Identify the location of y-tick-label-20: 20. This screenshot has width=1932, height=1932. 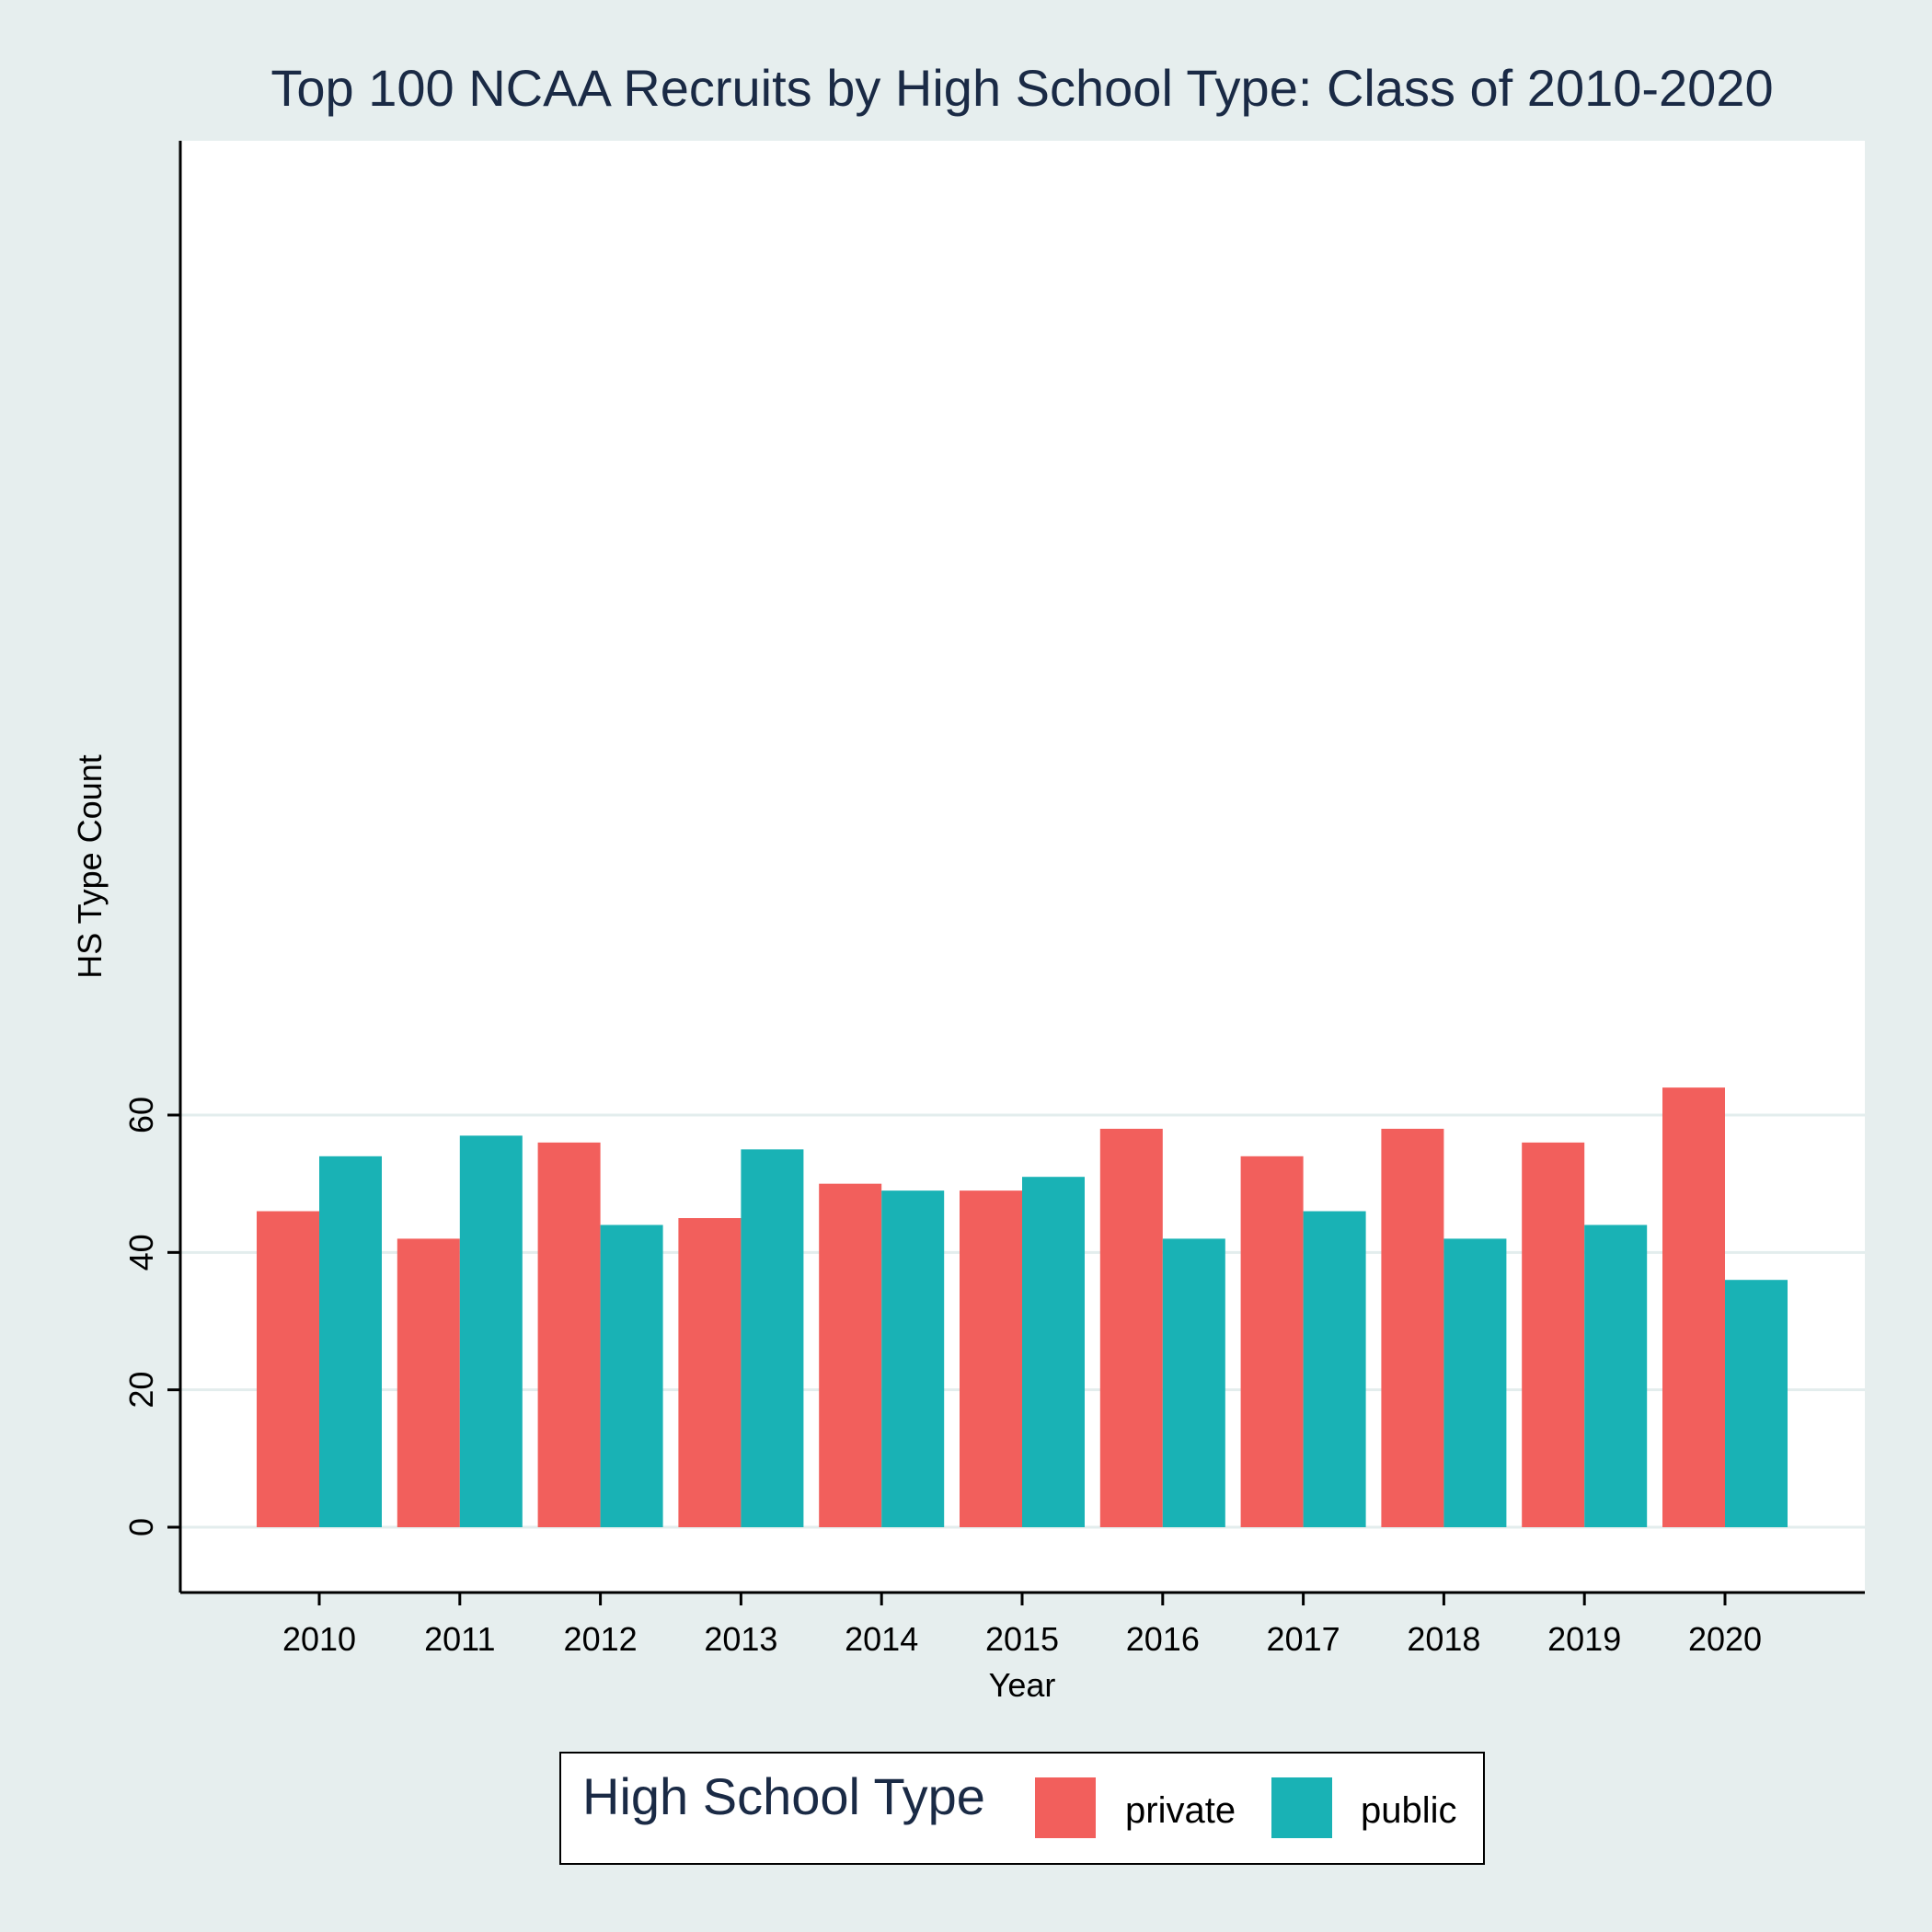
(141, 1390).